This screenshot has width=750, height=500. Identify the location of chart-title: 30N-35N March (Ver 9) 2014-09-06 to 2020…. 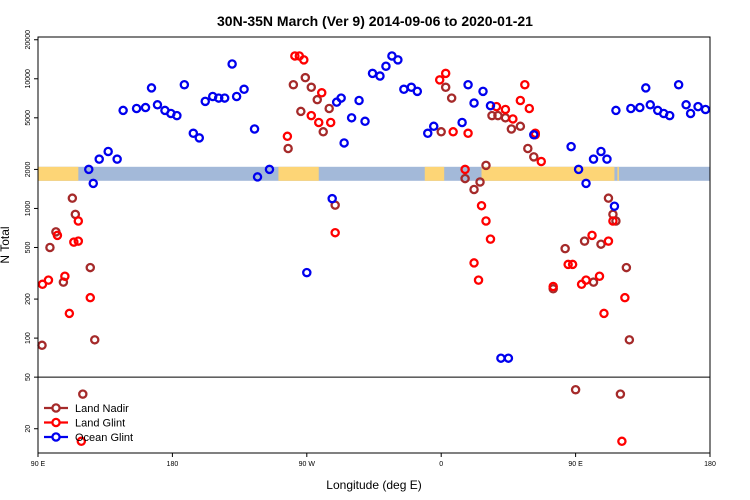
(375, 21).